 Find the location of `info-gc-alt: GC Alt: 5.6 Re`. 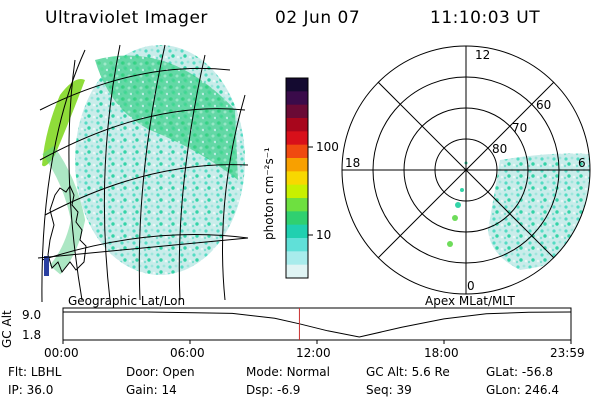

info-gc-alt: GC Alt: 5.6 Re is located at coordinates (408, 372).